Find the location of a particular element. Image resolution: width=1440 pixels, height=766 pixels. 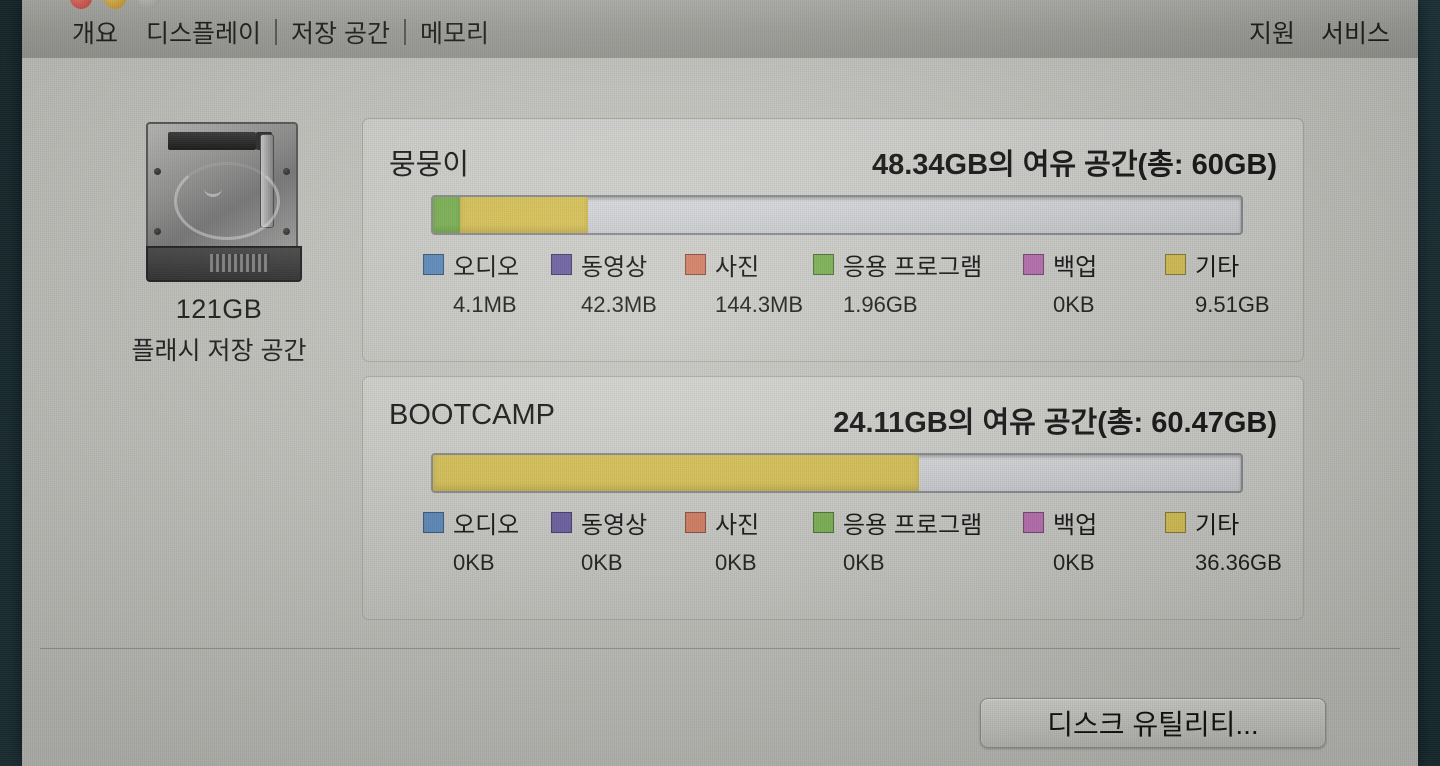

device-summary: 121GB 플래시 저장 공간 is located at coordinates (219, 243).